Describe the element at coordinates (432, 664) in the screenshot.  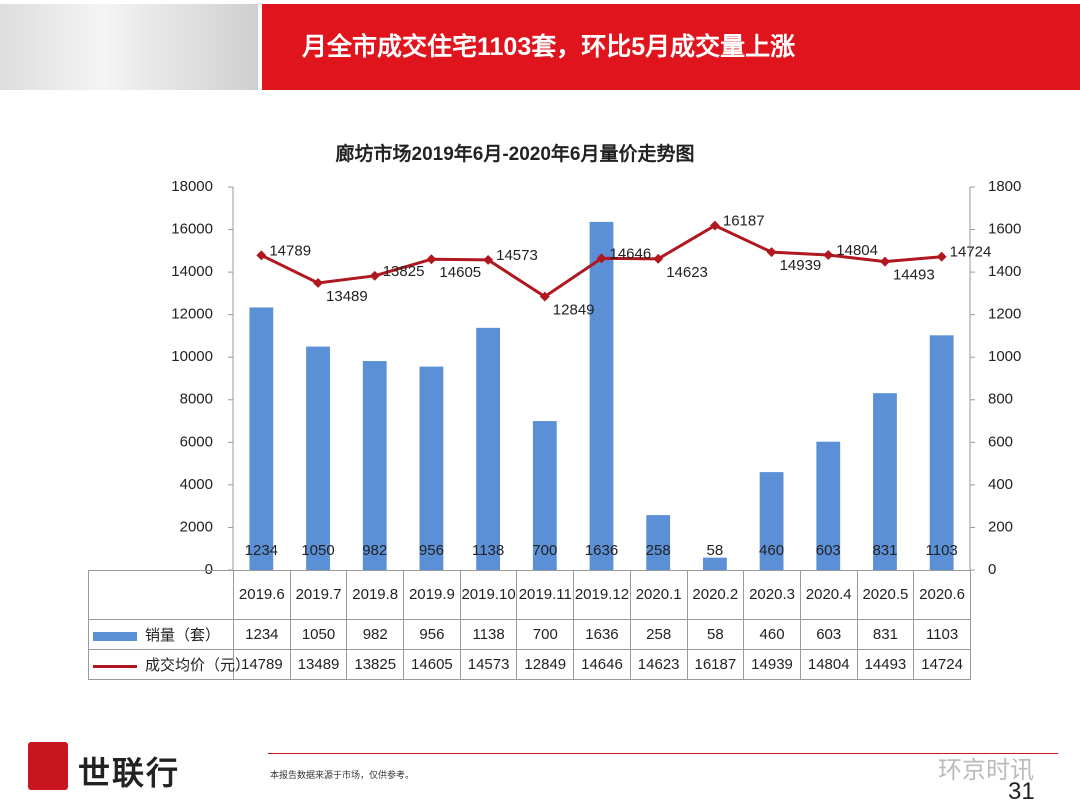
I see `table-value: 14605` at that location.